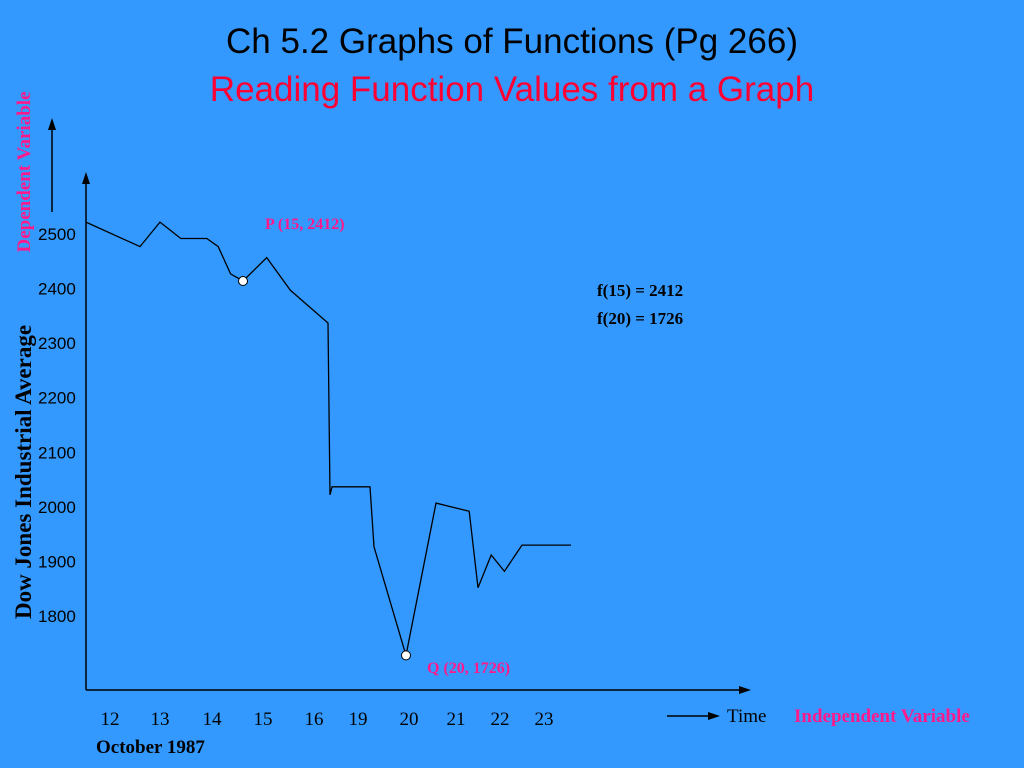  Describe the element at coordinates (86, 178) in the screenshot. I see `y-axis-arrow` at that location.